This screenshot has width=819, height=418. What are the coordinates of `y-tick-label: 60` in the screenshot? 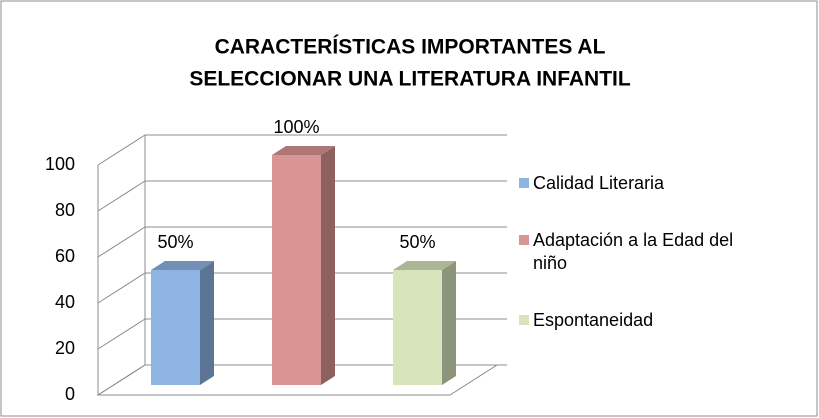 It's located at (65, 256).